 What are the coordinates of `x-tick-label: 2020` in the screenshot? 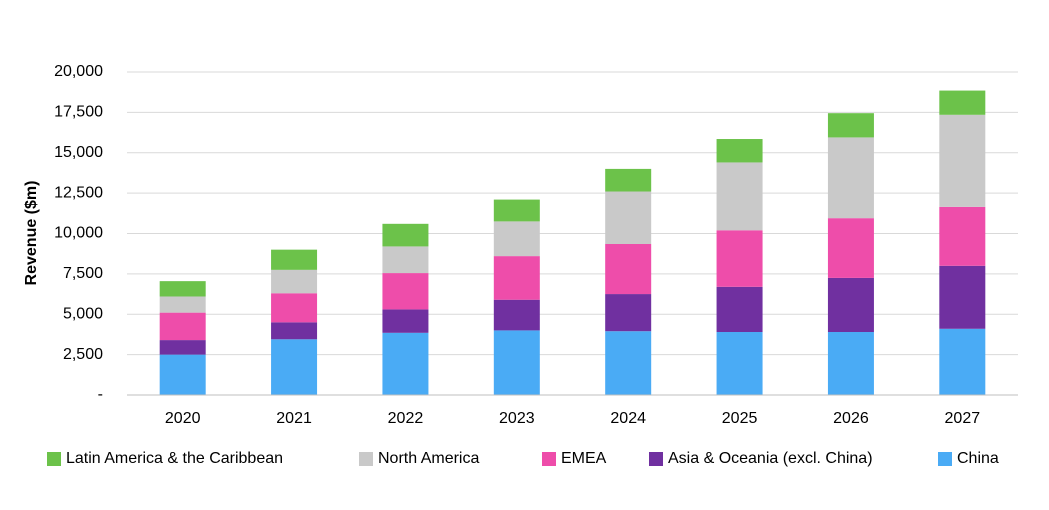 It's located at (183, 418).